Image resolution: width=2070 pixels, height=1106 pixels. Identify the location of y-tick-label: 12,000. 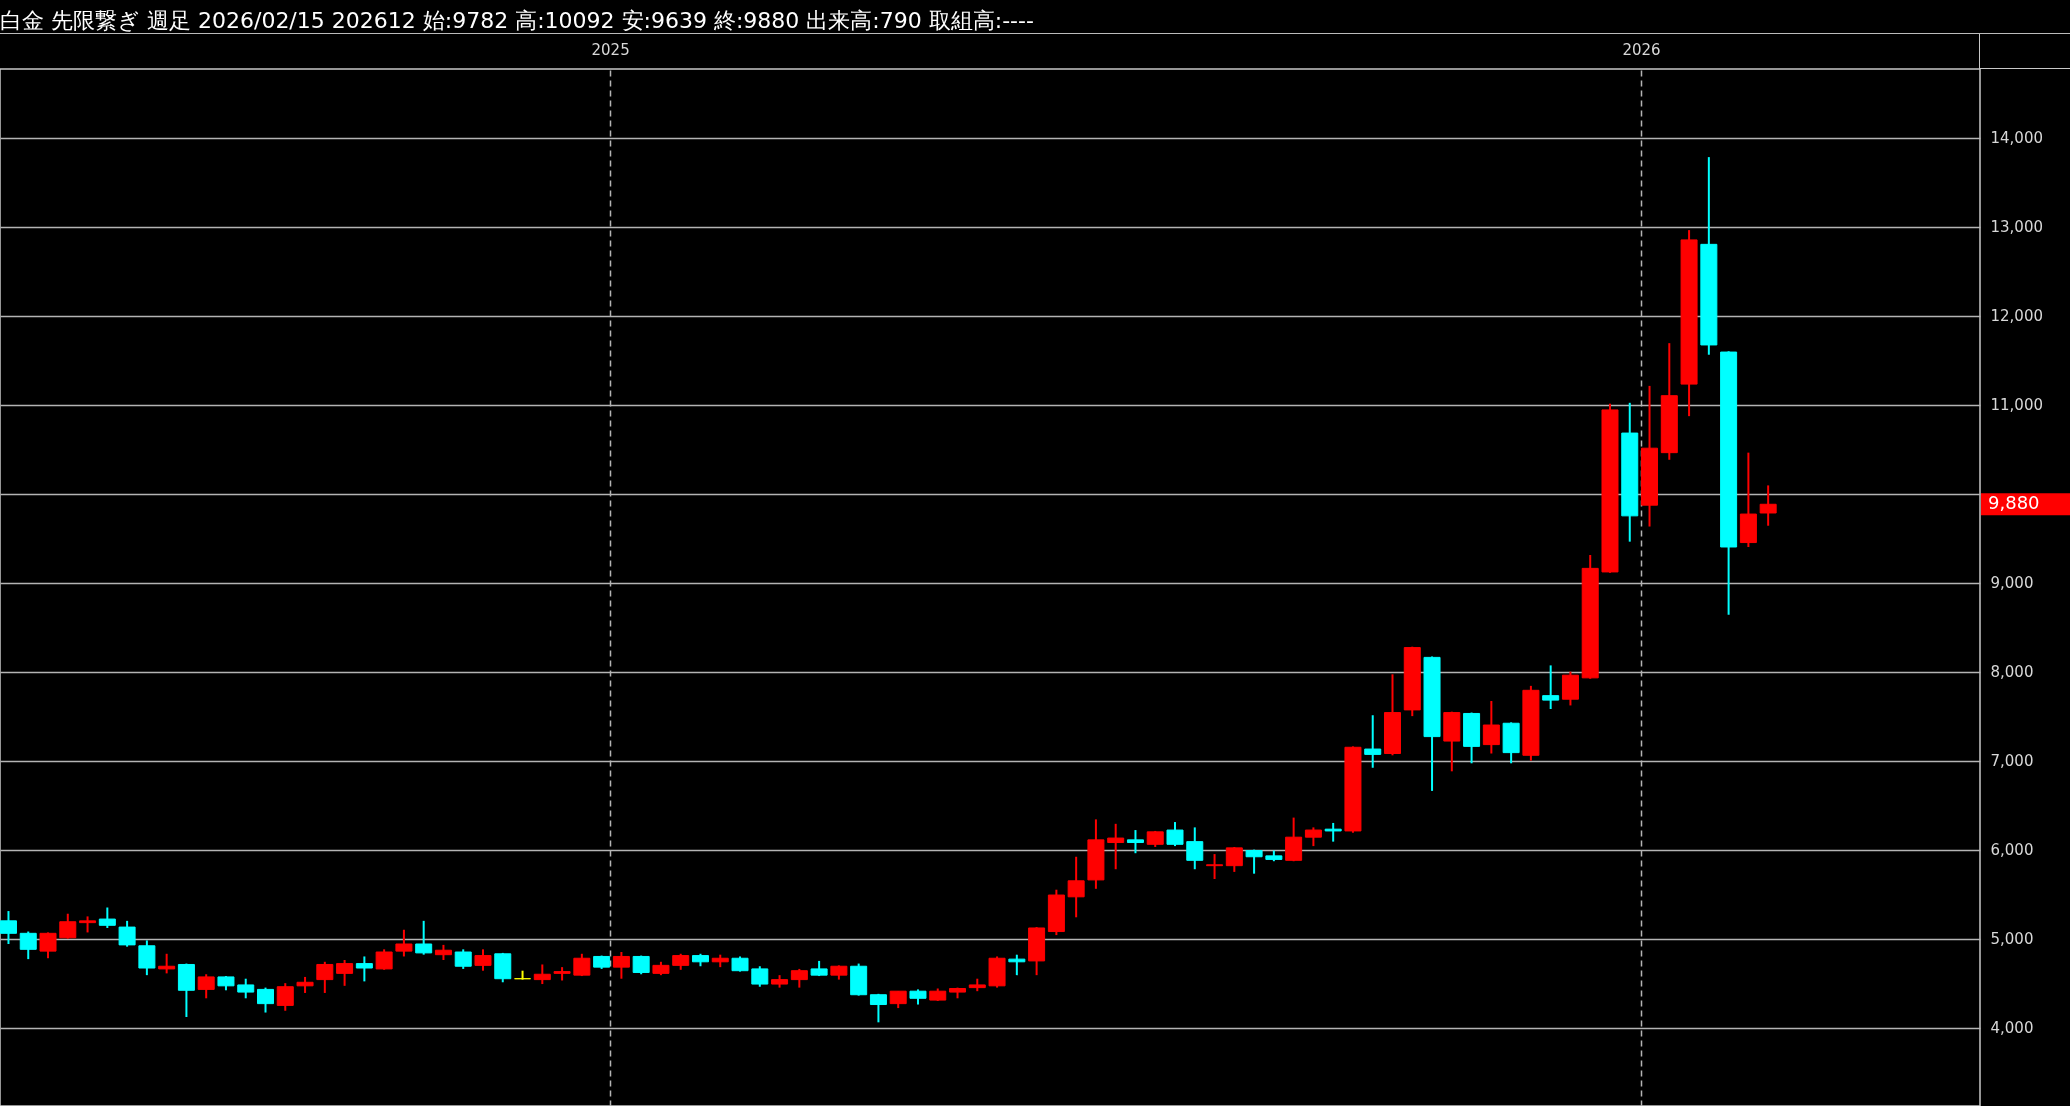
(2016, 316).